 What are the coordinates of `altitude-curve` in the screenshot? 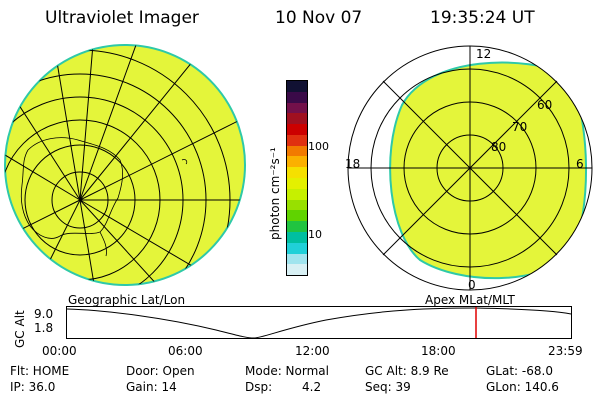 It's located at (319, 323).